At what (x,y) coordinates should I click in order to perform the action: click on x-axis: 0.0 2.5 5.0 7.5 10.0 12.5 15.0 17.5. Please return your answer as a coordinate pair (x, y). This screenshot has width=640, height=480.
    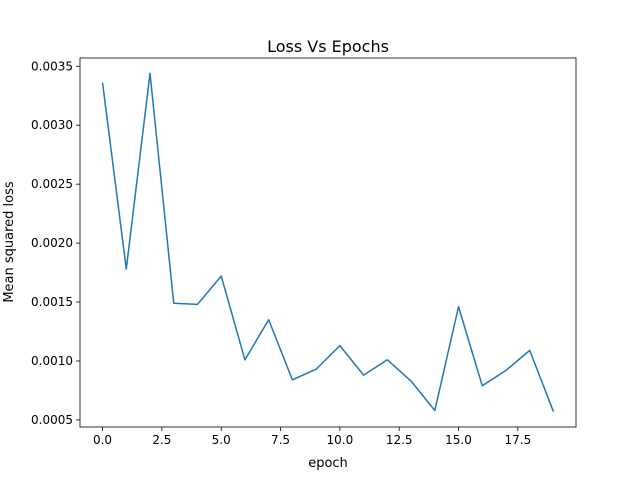
    Looking at the image, I should click on (312, 437).